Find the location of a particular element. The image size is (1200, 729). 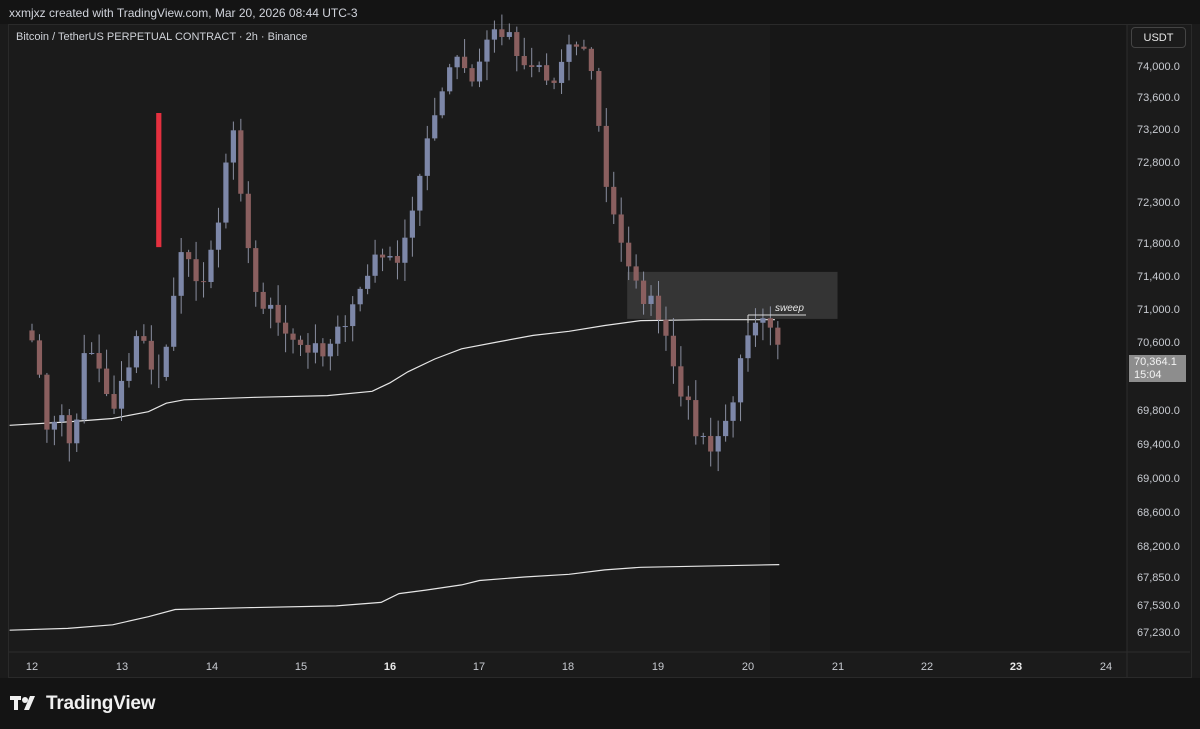

tradingview-logo: TradingView is located at coordinates (83, 704).